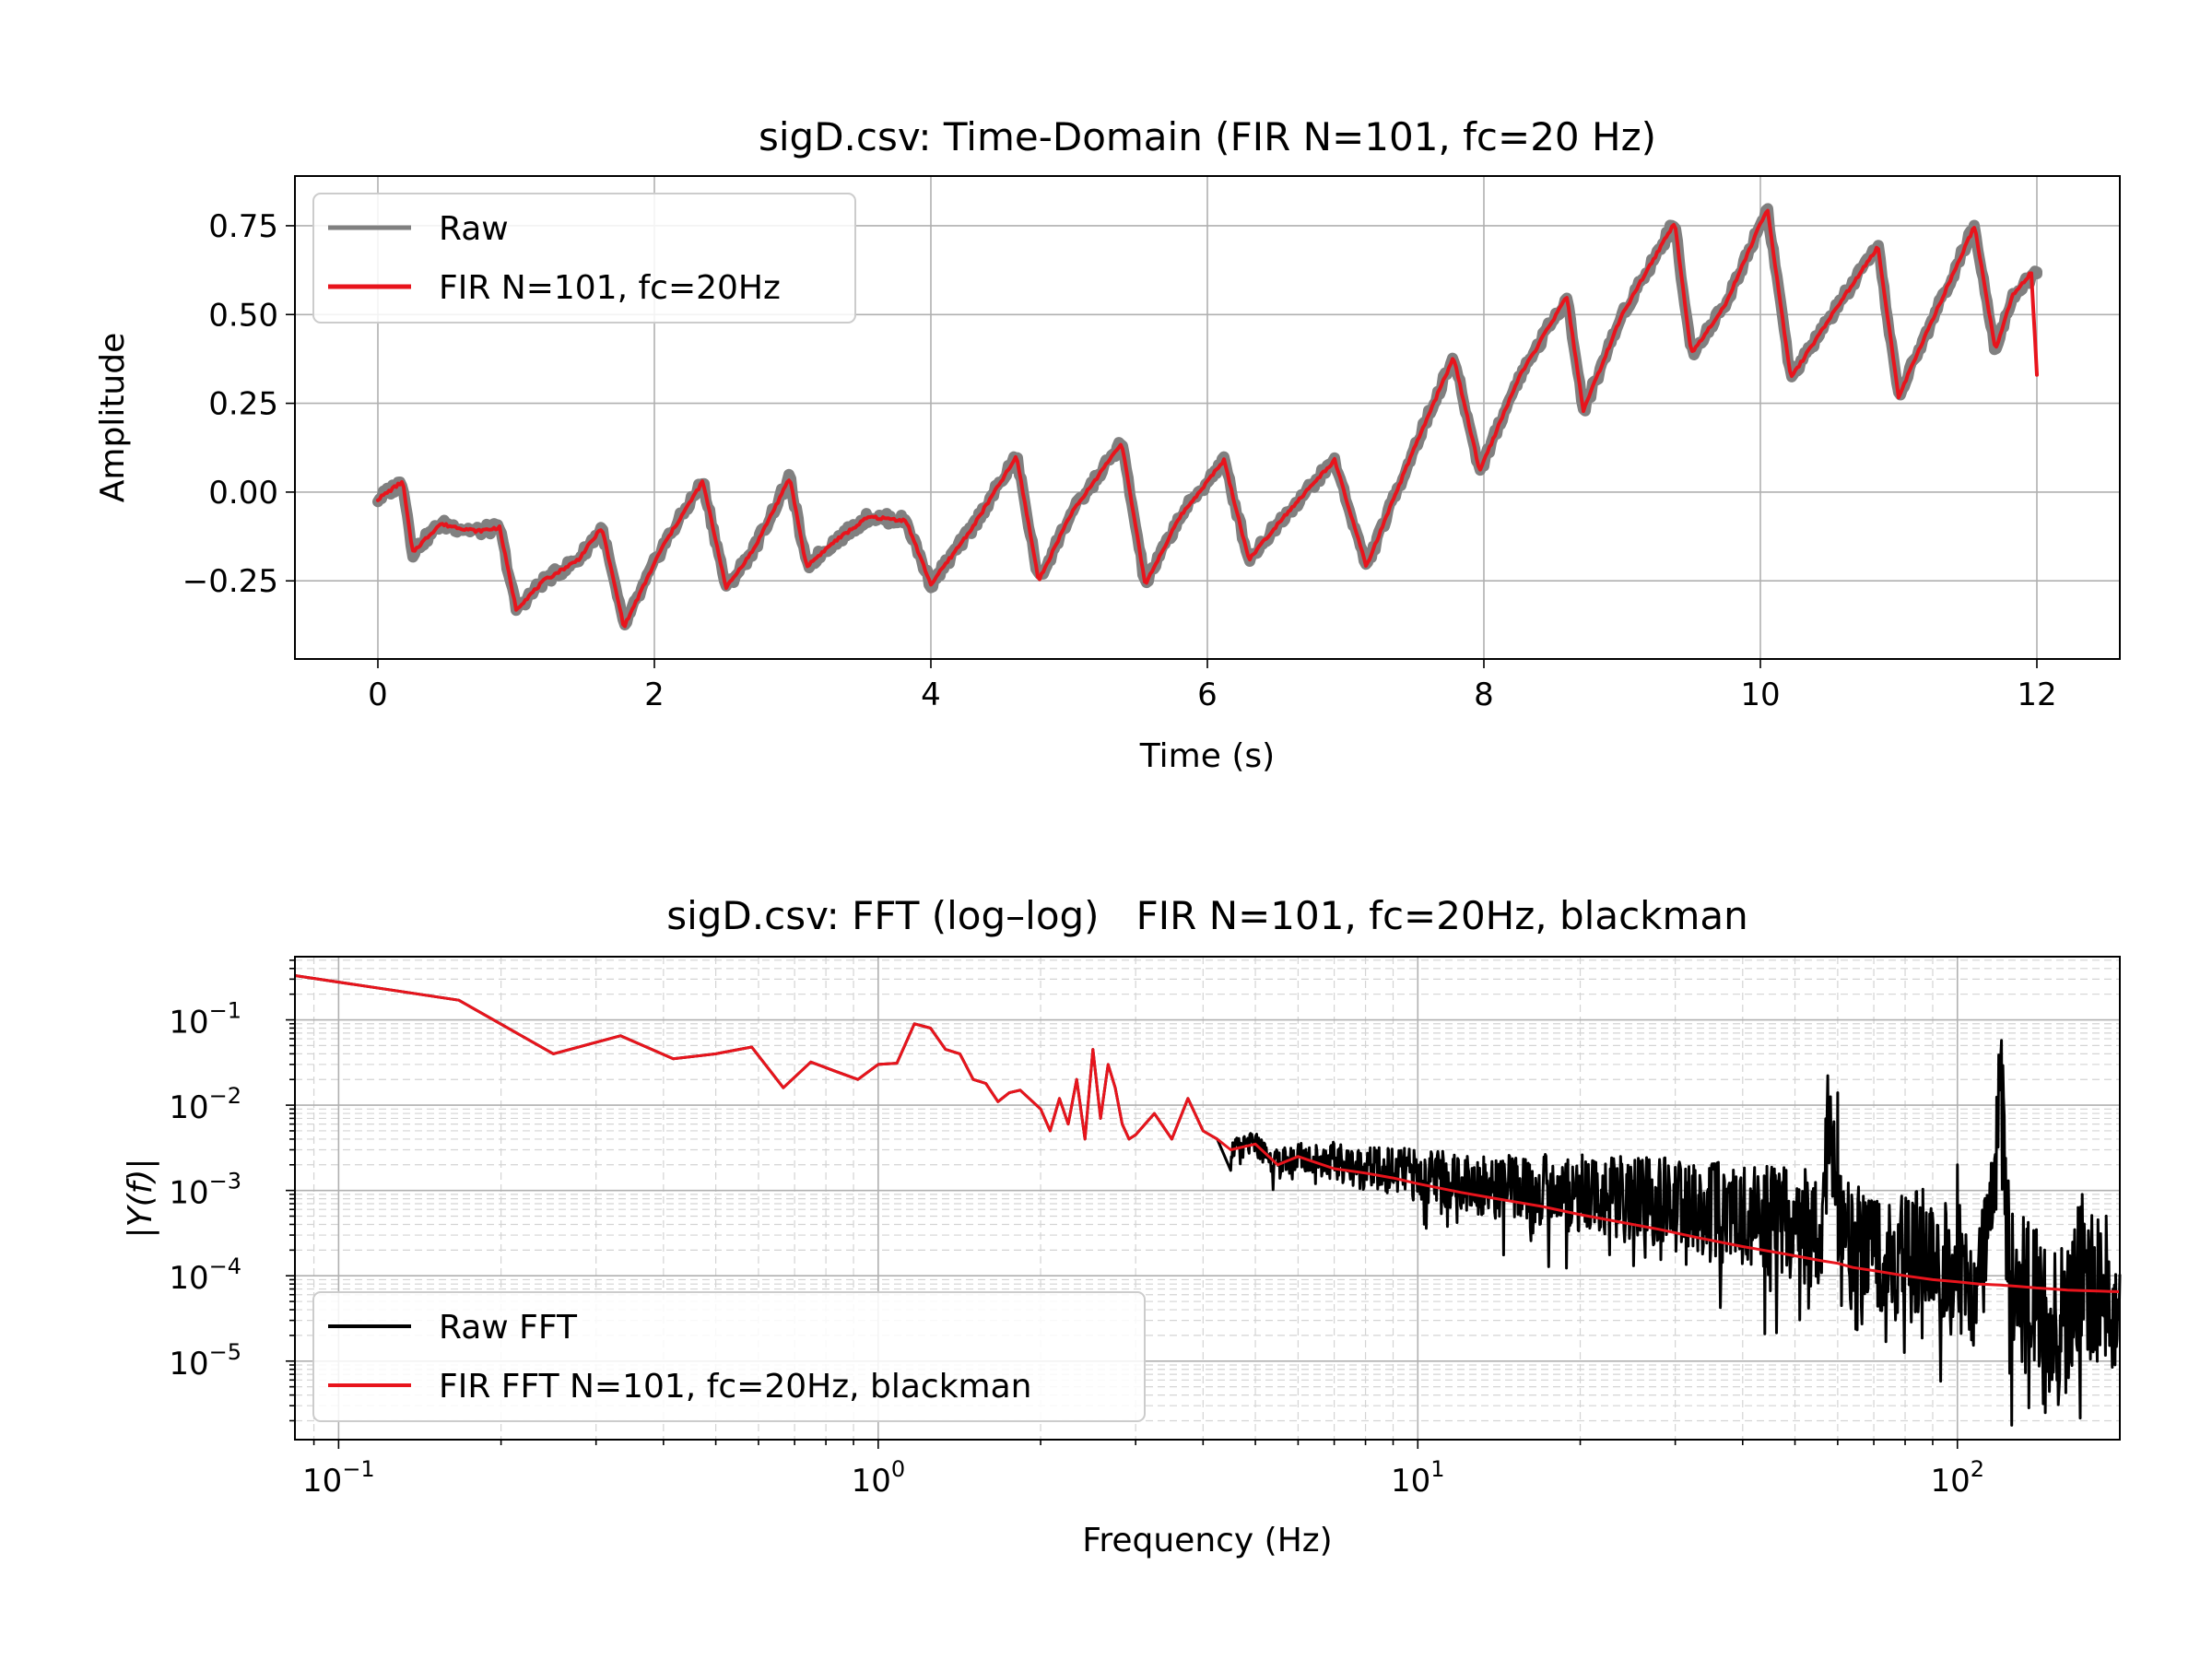 The height and width of the screenshot is (1659, 2212). Describe the element at coordinates (205, 1190) in the screenshot. I see `fft-y-tick-label: 10⁻³` at that location.